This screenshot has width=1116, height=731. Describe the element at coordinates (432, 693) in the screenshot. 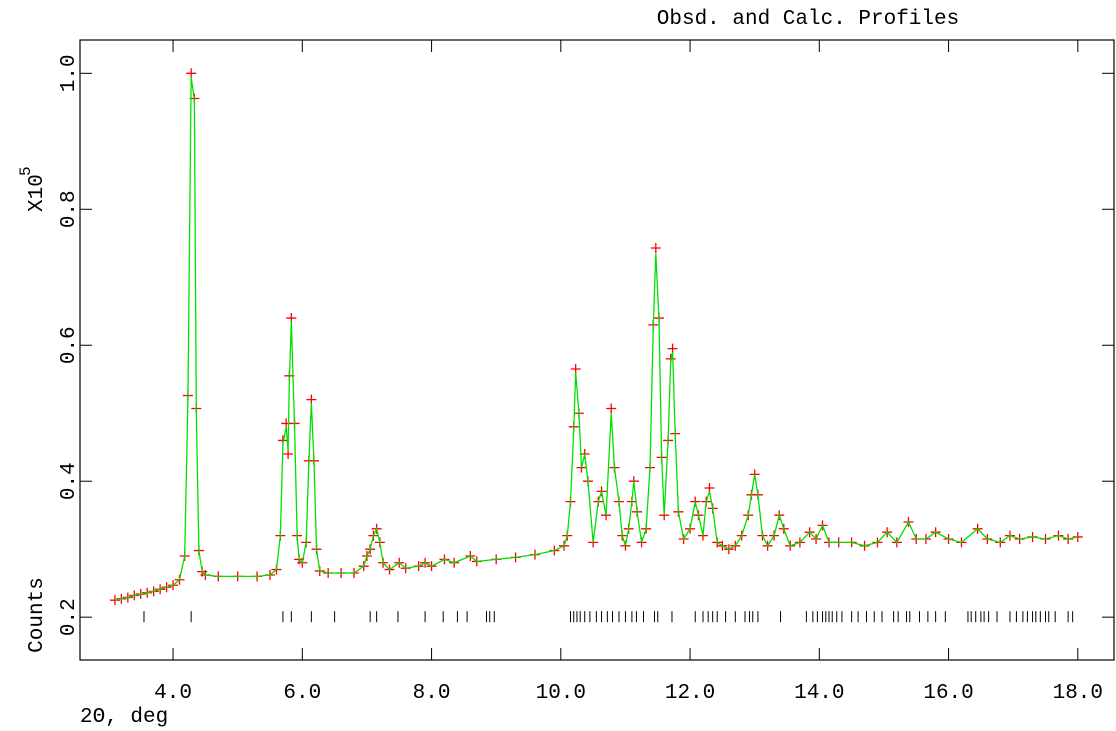

I see `x-tick-label: 8.0` at that location.